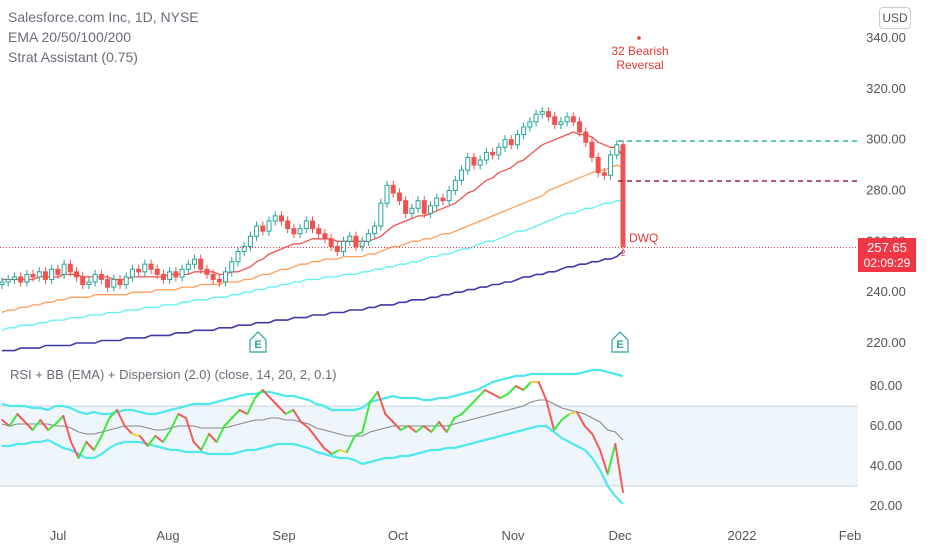 The width and height of the screenshot is (932, 550). What do you see at coordinates (69, 37) in the screenshot?
I see `ema-legend: EMA 20/50/100/200` at bounding box center [69, 37].